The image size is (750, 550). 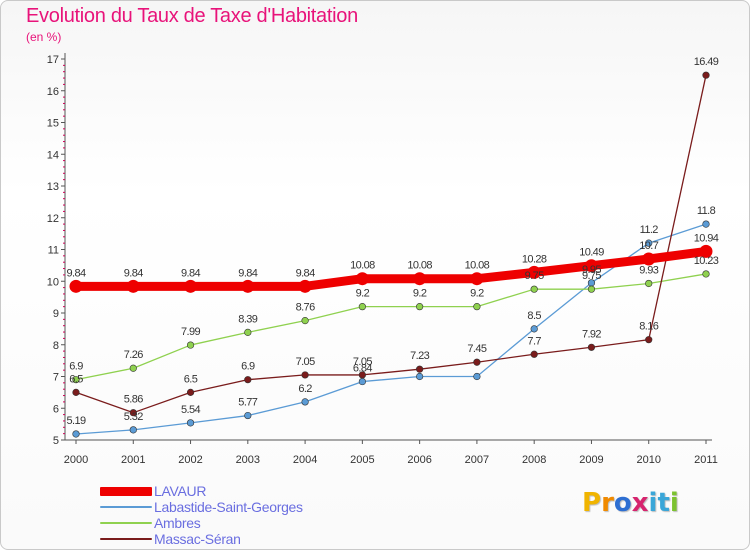 I want to click on x-tick-label: 2010, so click(x=648, y=460).